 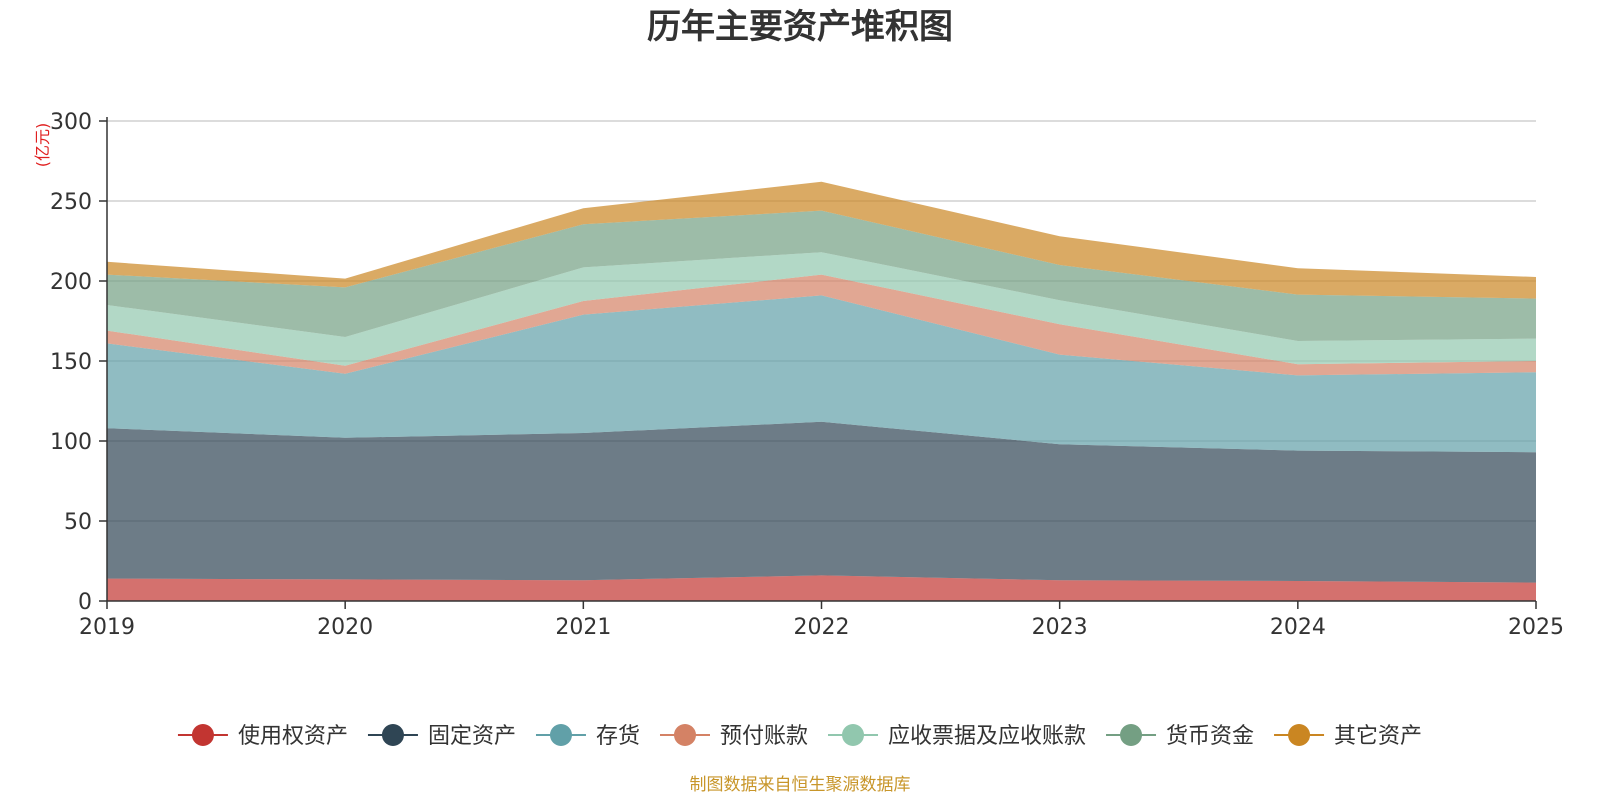 I want to click on legend-item-其它资产: 其它资产, so click(x=1348, y=736).